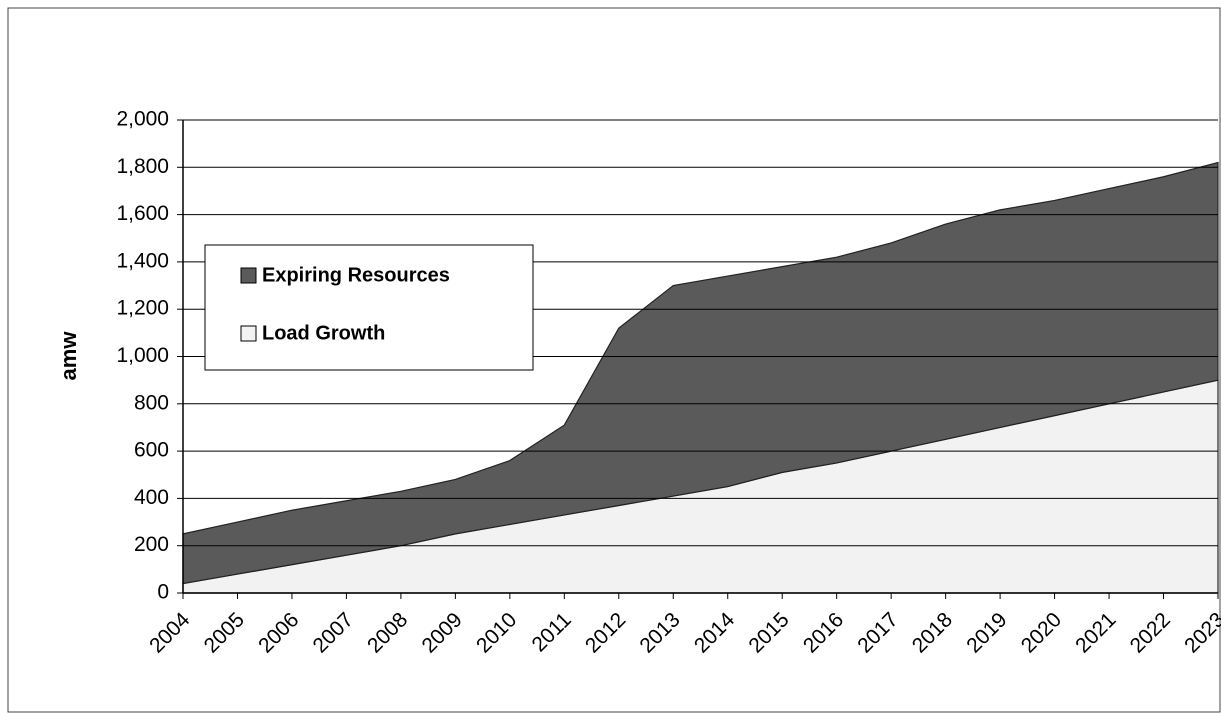 The height and width of the screenshot is (713, 1221). I want to click on y-tick-label: 200, so click(151, 544).